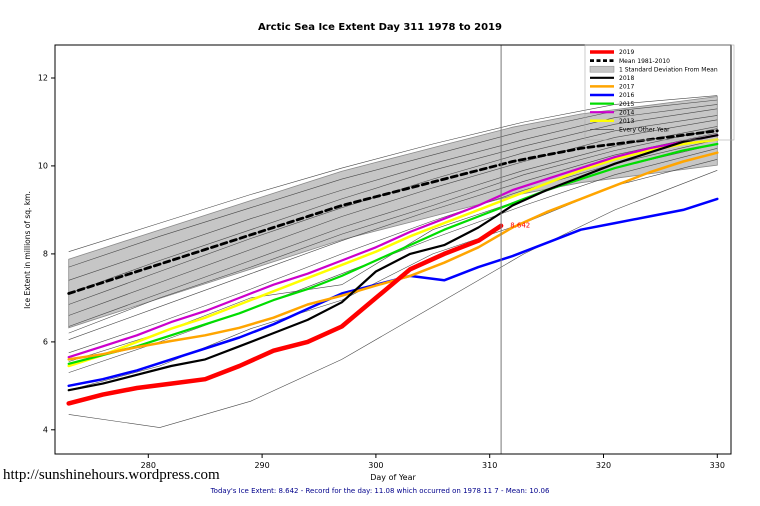 The image size is (760, 506). I want to click on y-tick-label: 6, so click(45, 341).